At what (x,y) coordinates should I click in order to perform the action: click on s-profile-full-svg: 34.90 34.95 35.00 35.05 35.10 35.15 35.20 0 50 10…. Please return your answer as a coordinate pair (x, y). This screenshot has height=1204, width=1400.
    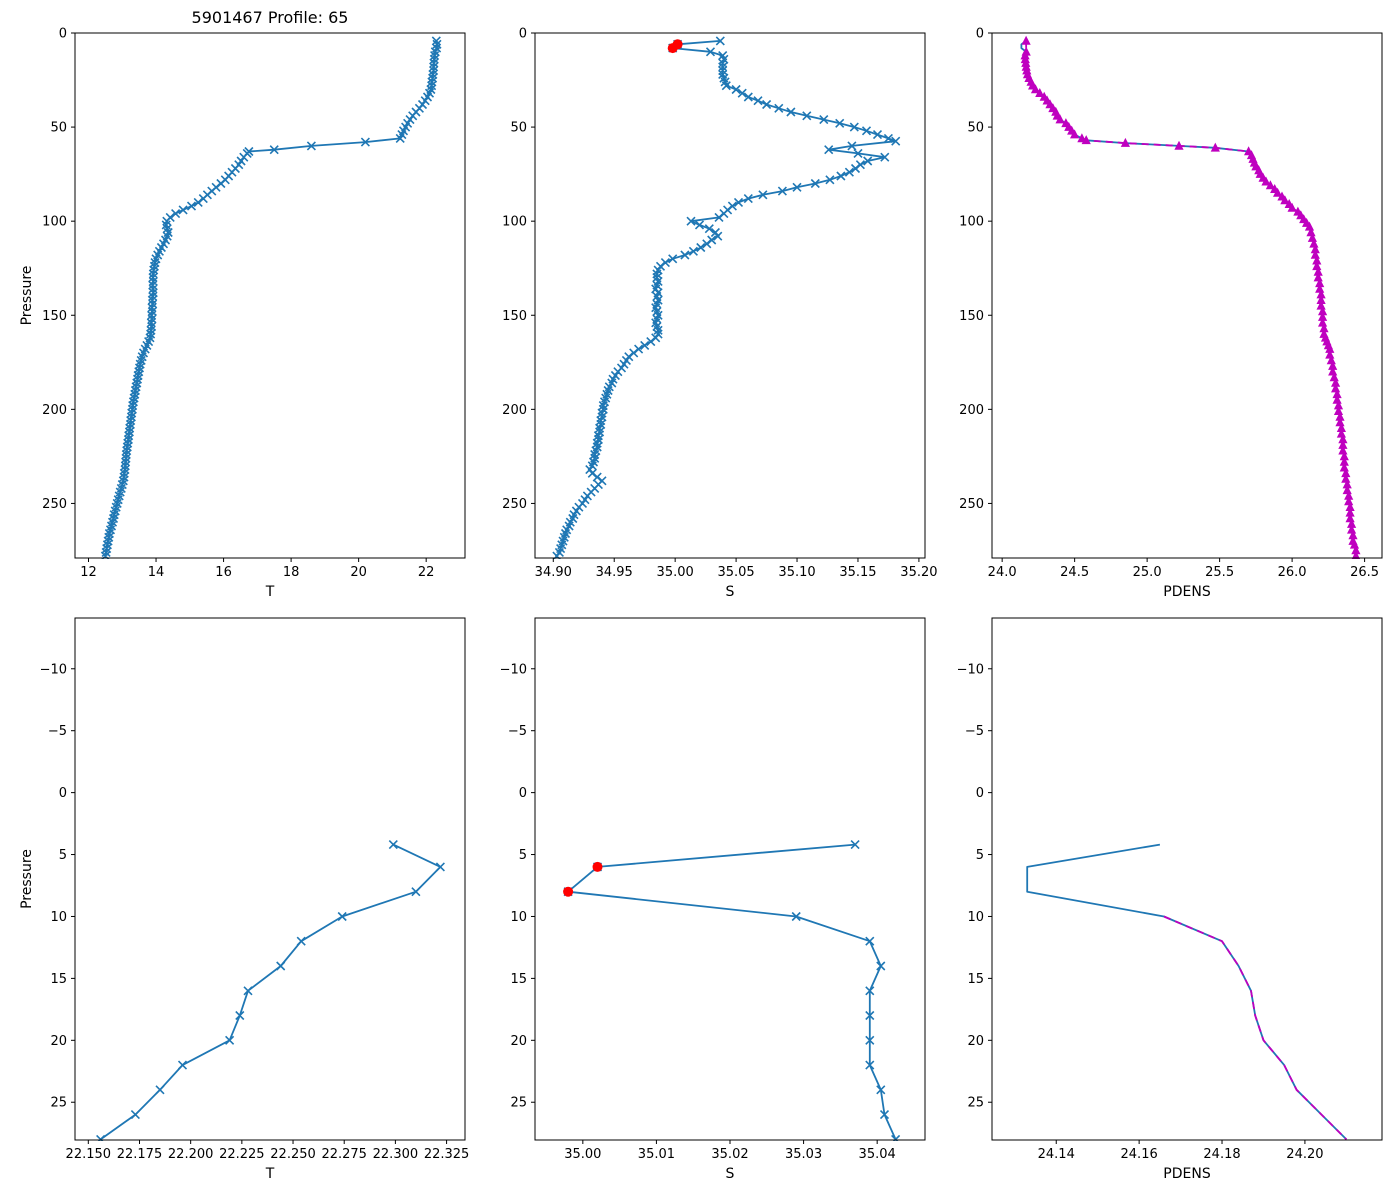
    Looking at the image, I should click on (719, 314).